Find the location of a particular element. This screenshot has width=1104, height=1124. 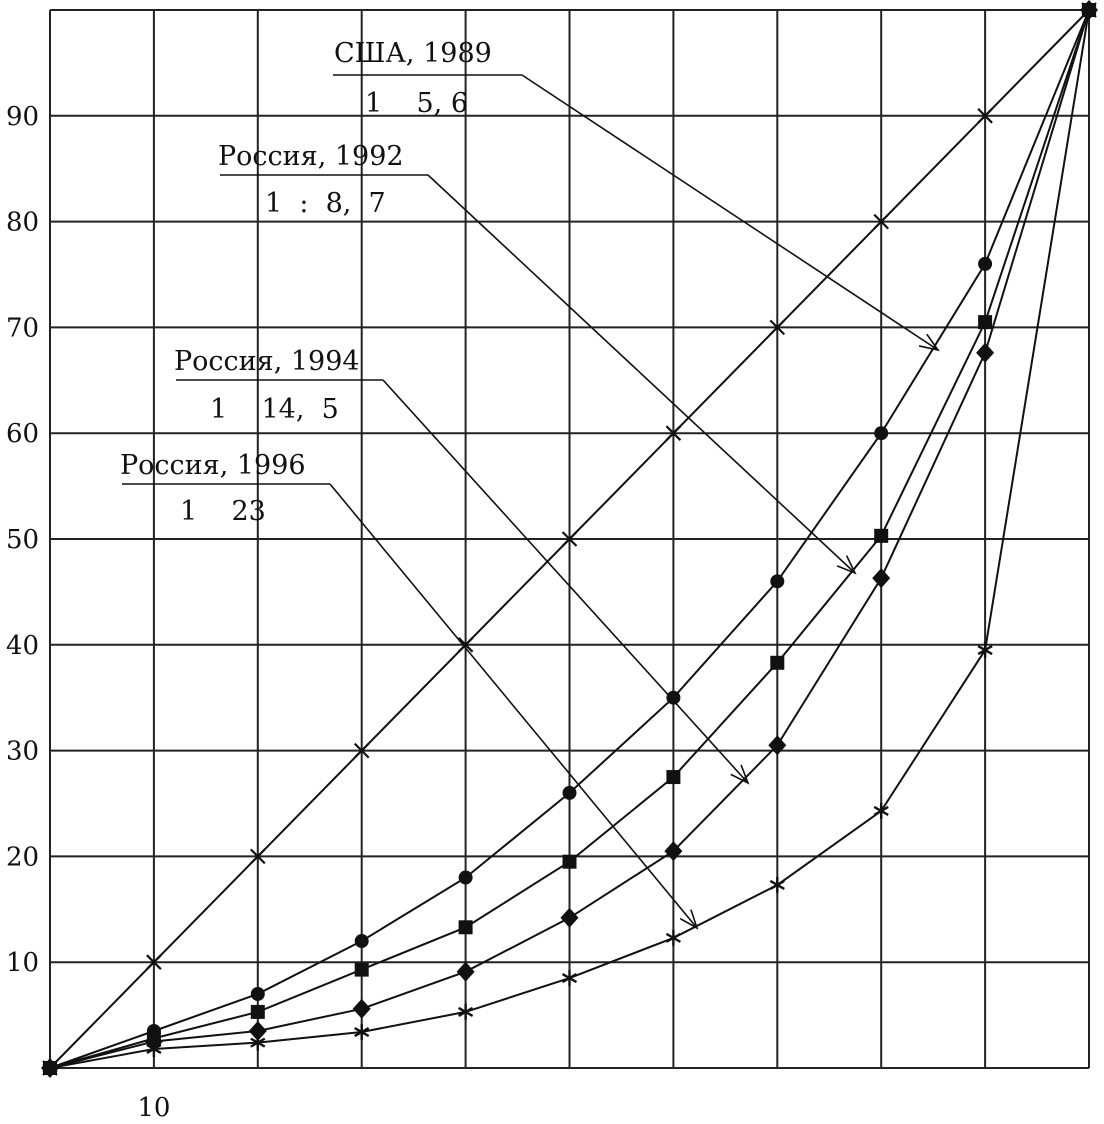

y-tick-label: 50 is located at coordinates (22, 540).